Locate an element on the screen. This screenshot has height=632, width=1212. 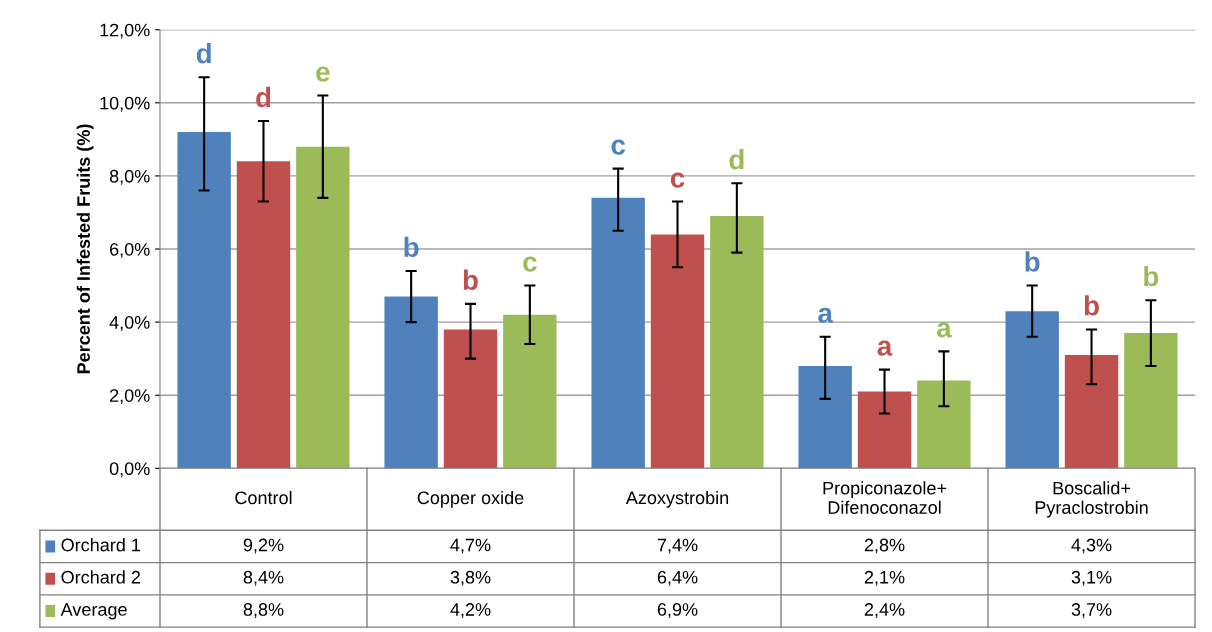
data-label: 2,4% is located at coordinates (884, 610).